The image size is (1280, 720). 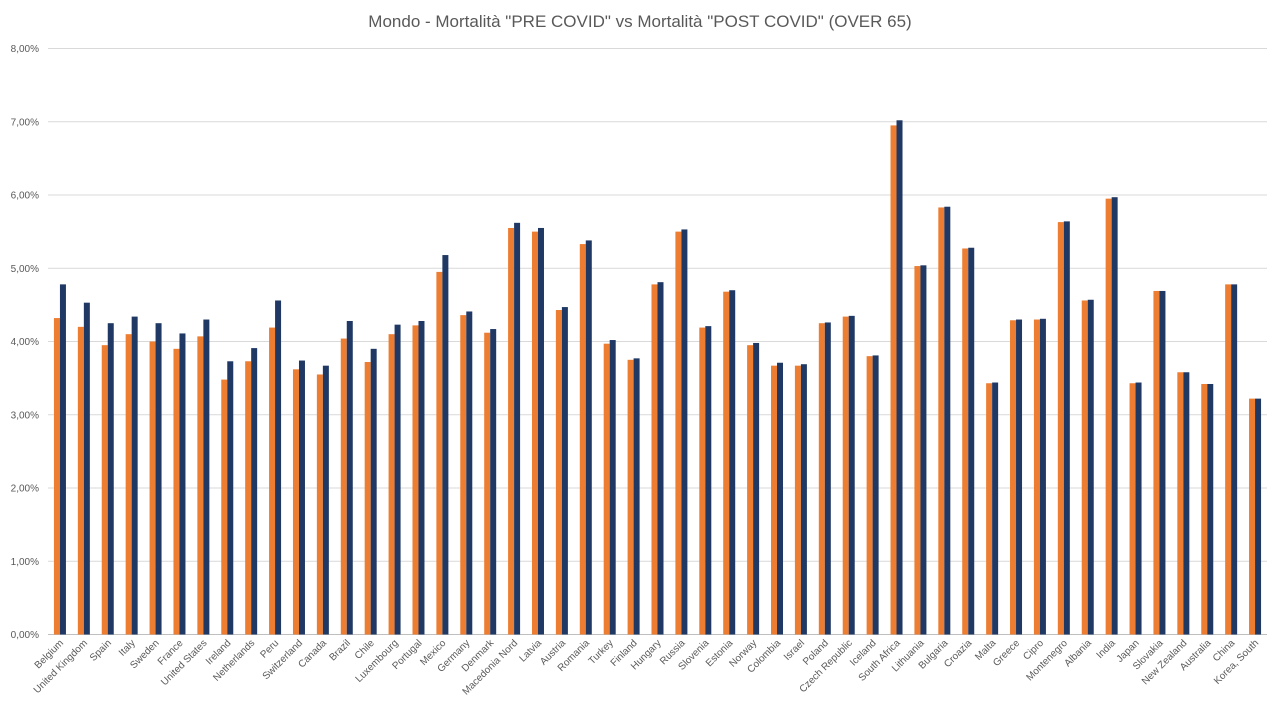 I want to click on y-tick-label: 6,00%, so click(x=25, y=196).